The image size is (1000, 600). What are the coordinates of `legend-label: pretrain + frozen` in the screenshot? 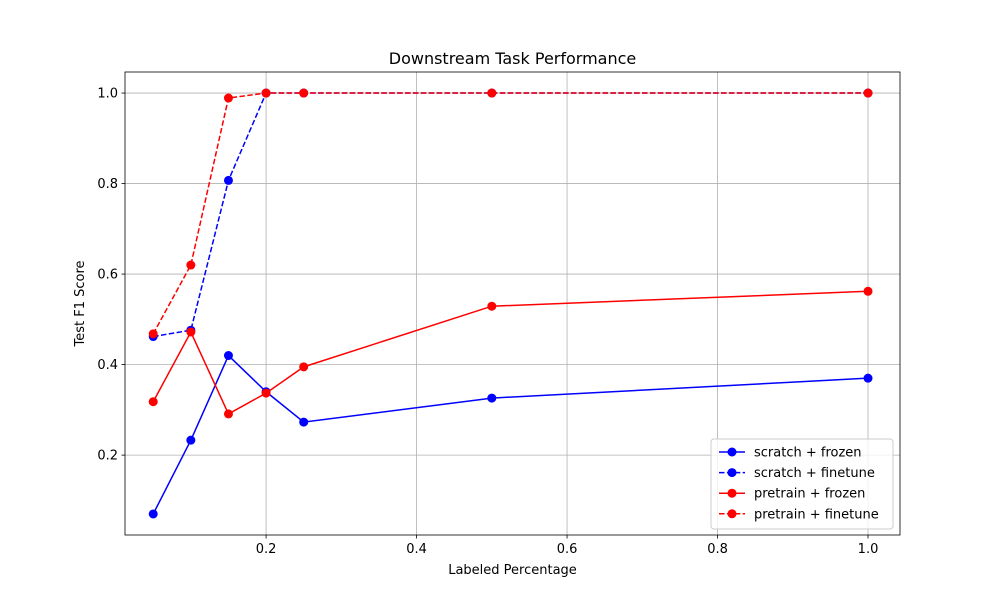 It's located at (809, 494).